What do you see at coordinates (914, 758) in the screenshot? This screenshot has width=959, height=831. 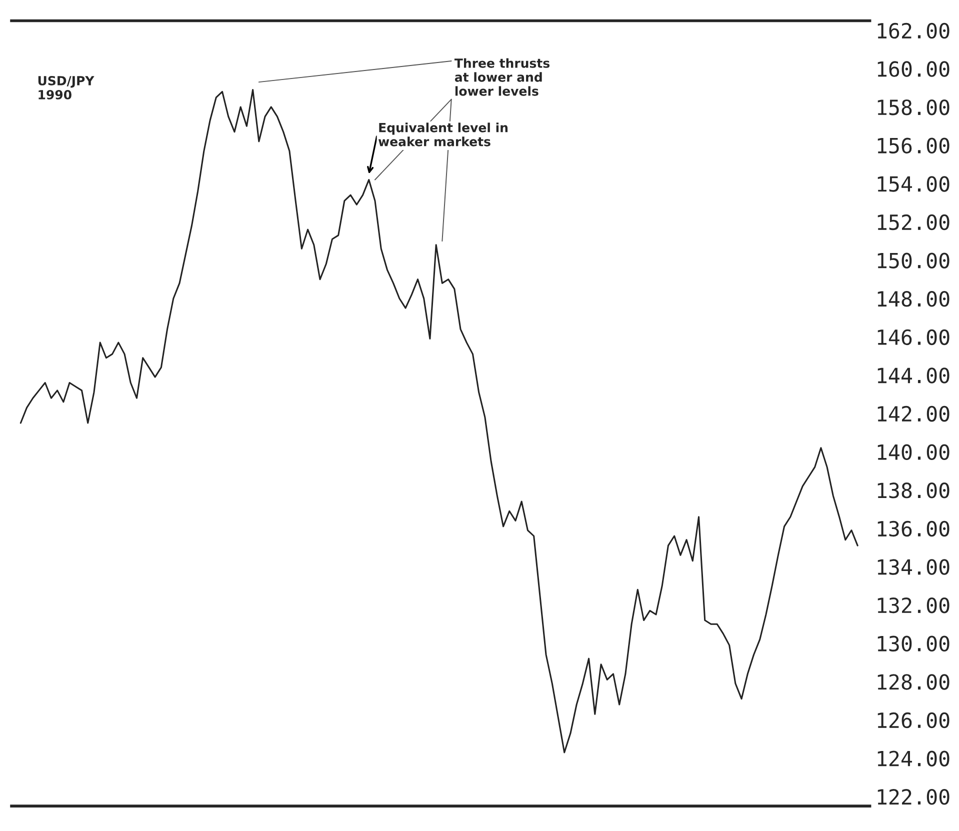 I see `y-tick-label: 124.00` at bounding box center [914, 758].